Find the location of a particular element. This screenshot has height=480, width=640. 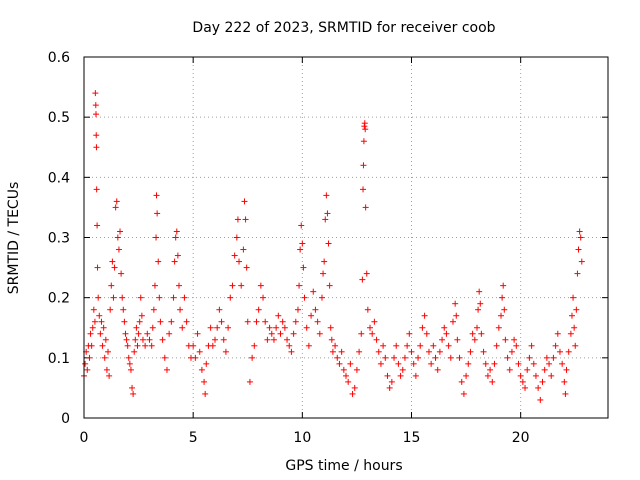

y-tick-label: 0.2 is located at coordinates (59, 299).